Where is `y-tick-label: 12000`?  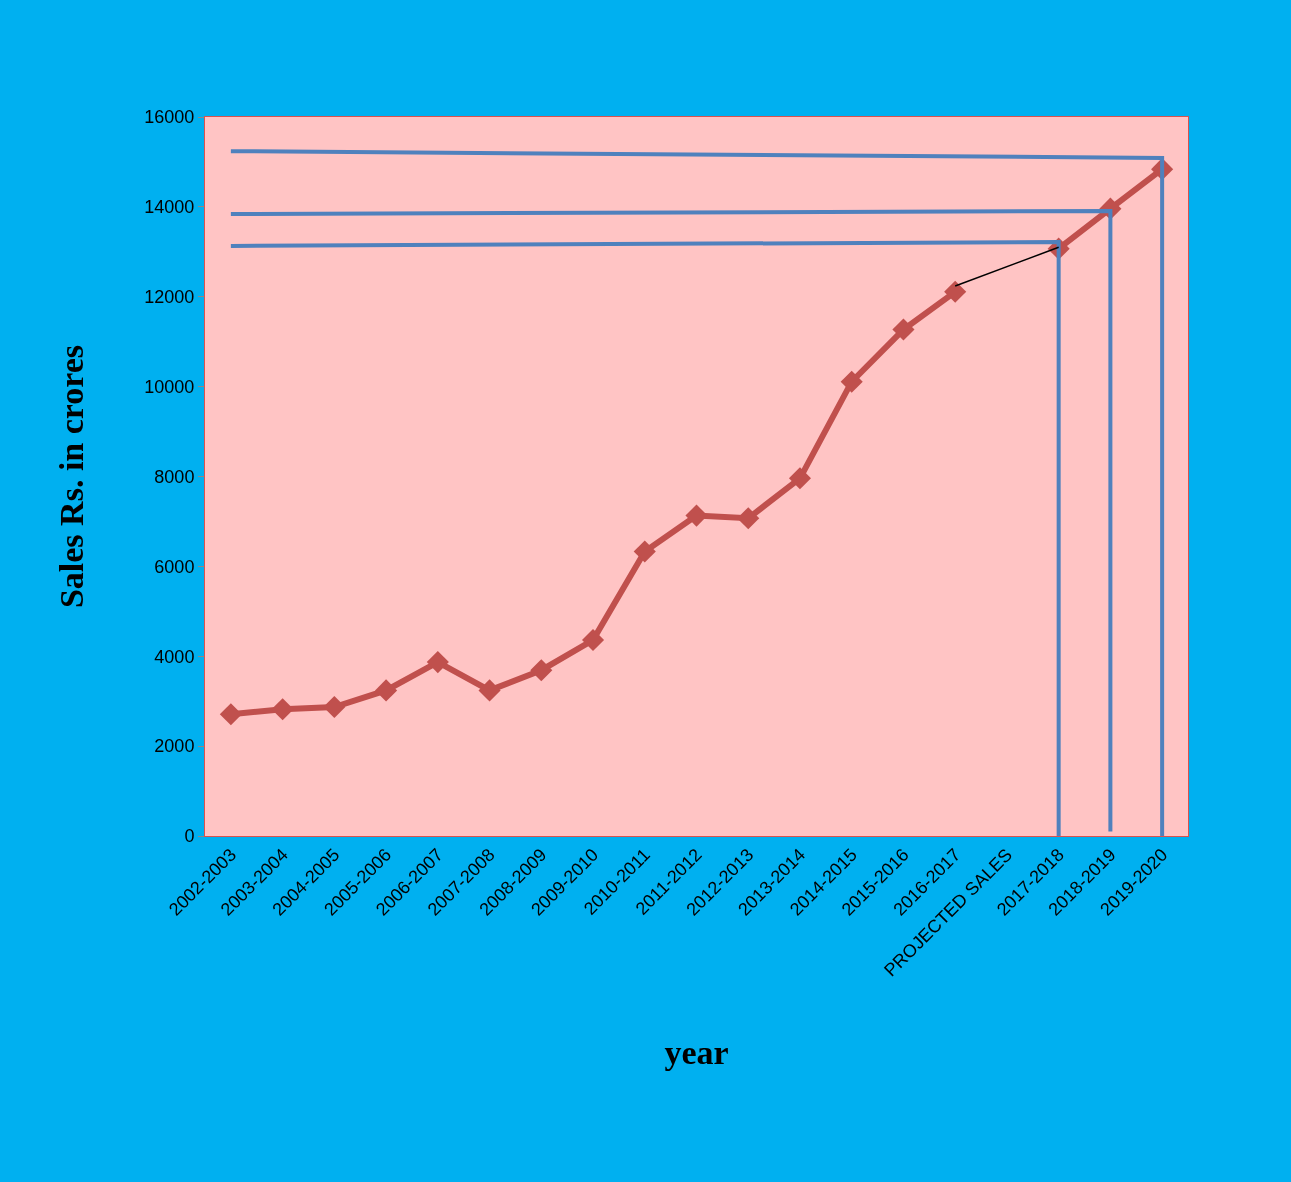 y-tick-label: 12000 is located at coordinates (169, 297).